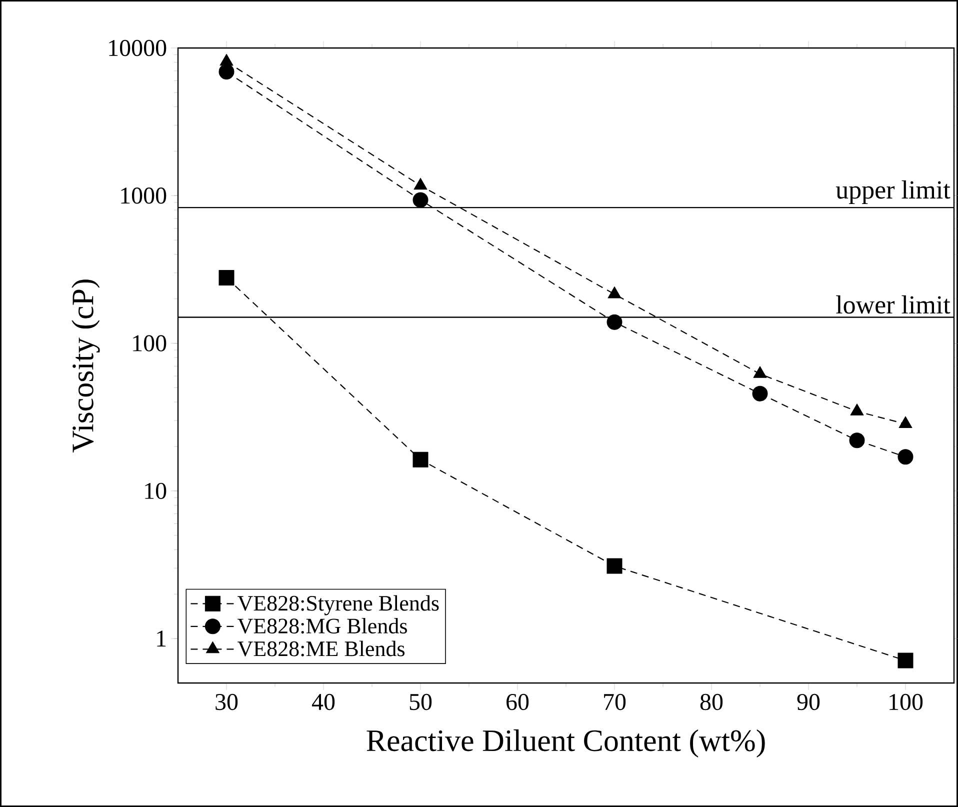 This screenshot has width=958, height=807. What do you see at coordinates (143, 196) in the screenshot?
I see `y-tick-label: 1000` at bounding box center [143, 196].